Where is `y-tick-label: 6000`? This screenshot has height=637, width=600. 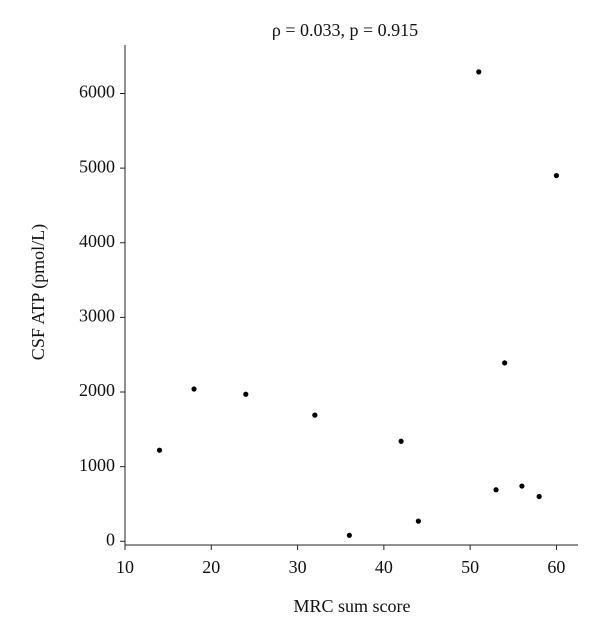 y-tick-label: 6000 is located at coordinates (97, 92).